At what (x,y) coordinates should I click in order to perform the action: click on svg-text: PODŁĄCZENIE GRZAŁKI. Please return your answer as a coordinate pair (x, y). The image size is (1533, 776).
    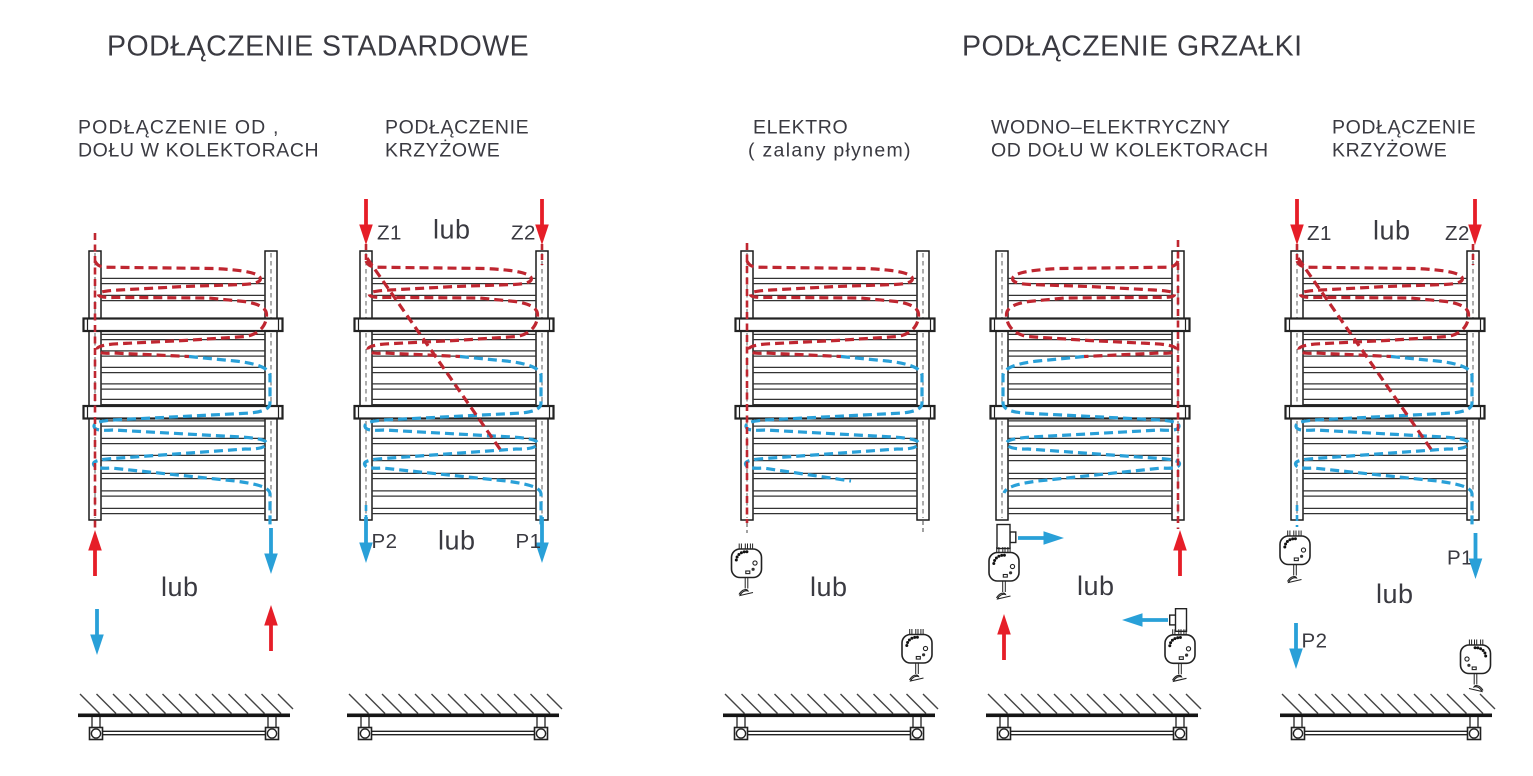
    Looking at the image, I should click on (1132, 47).